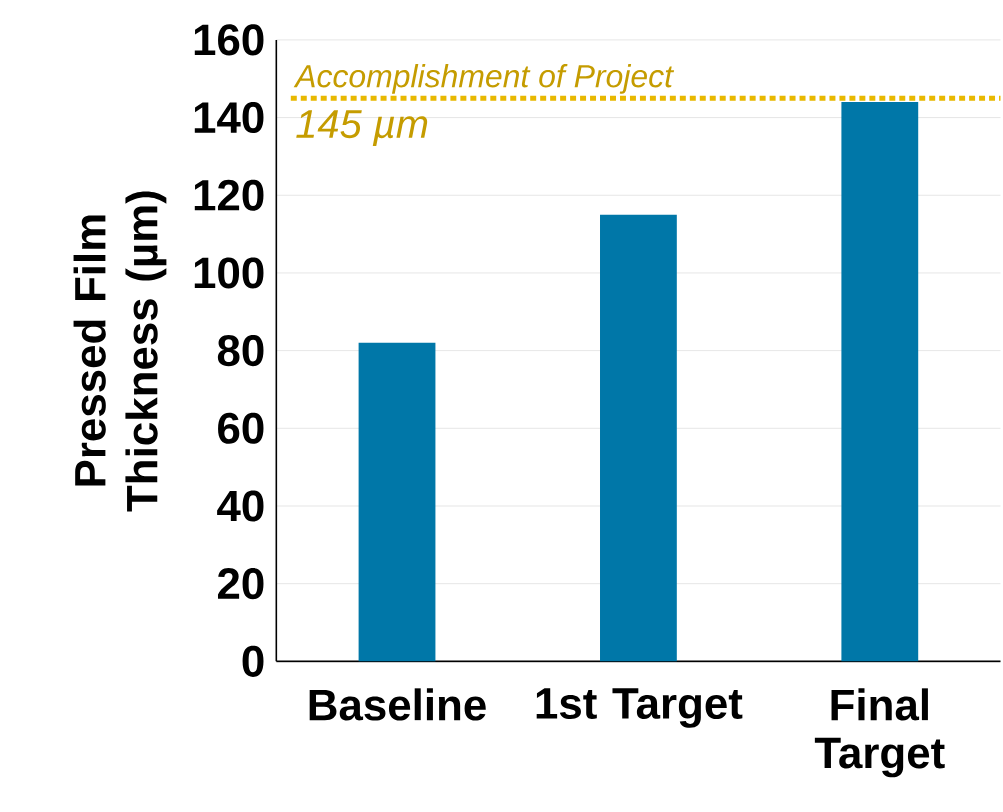 This screenshot has width=1003, height=812. What do you see at coordinates (639, 708) in the screenshot?
I see `x-tick-label: 1st Target` at bounding box center [639, 708].